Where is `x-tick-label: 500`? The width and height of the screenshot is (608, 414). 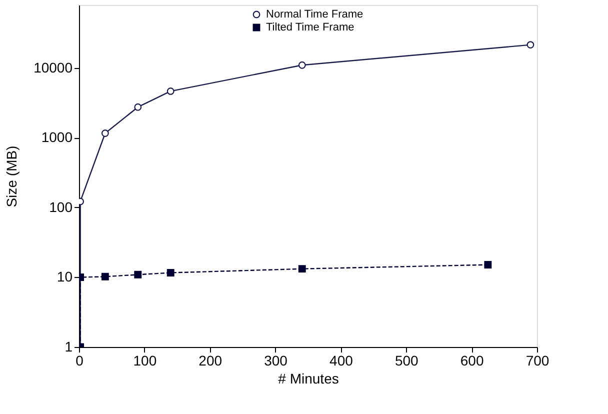 x-tick-label: 500 is located at coordinates (406, 360).